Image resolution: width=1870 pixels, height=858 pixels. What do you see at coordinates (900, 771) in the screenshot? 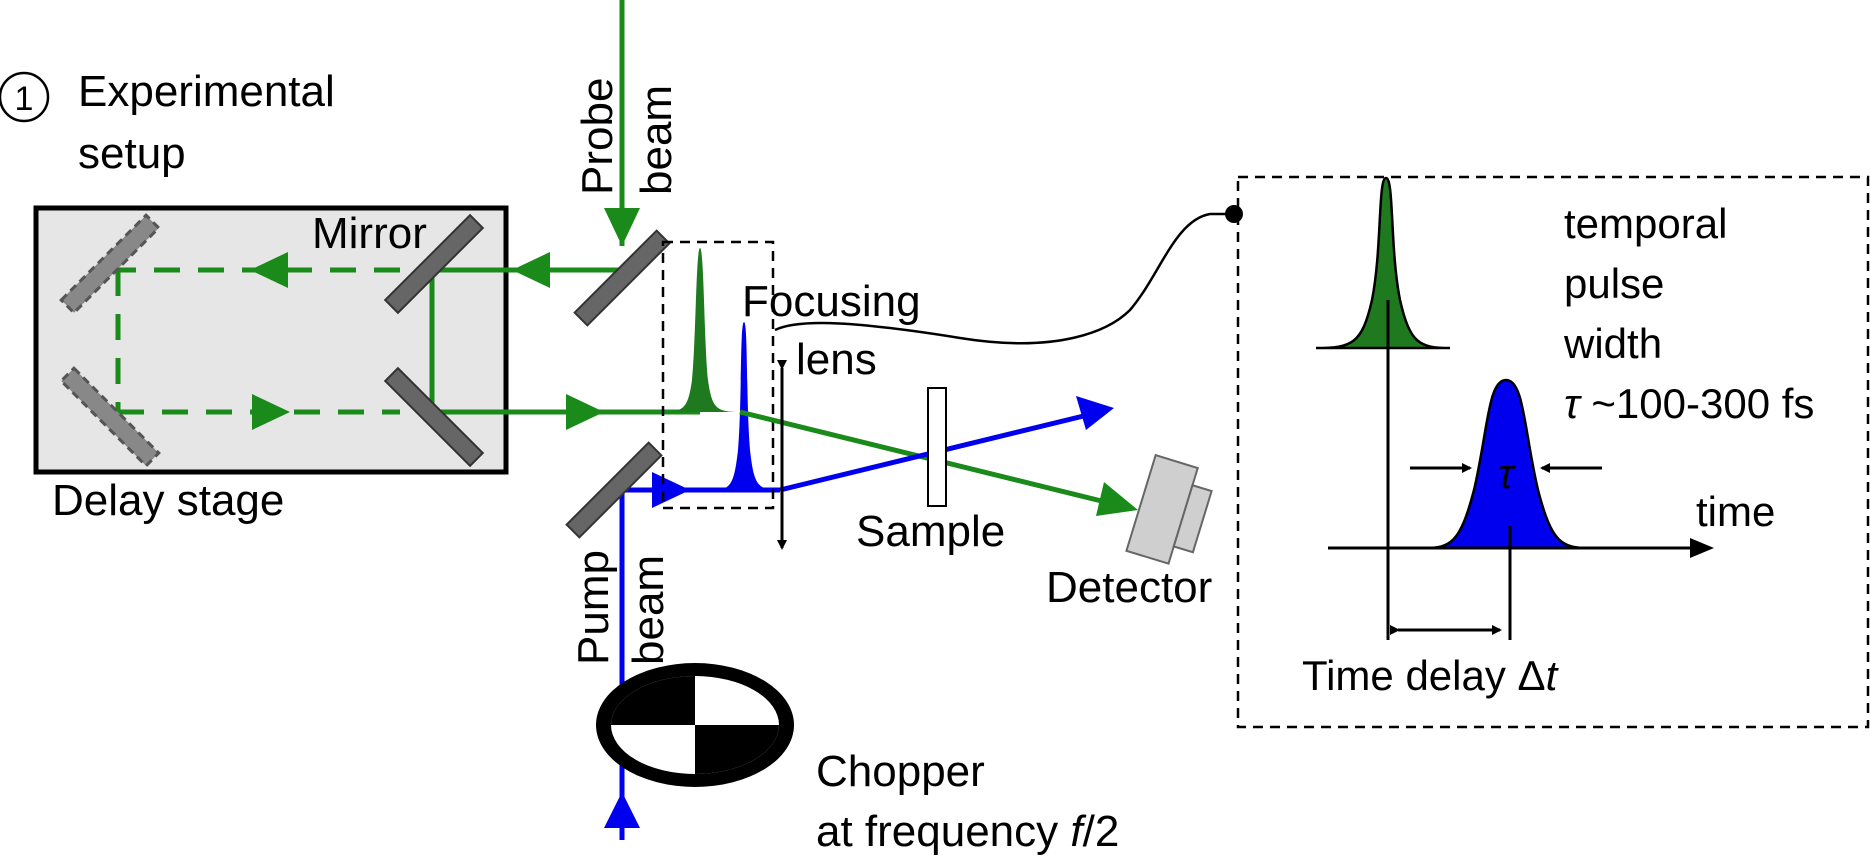
I see `chopper-label-line1: Chopper` at bounding box center [900, 771].